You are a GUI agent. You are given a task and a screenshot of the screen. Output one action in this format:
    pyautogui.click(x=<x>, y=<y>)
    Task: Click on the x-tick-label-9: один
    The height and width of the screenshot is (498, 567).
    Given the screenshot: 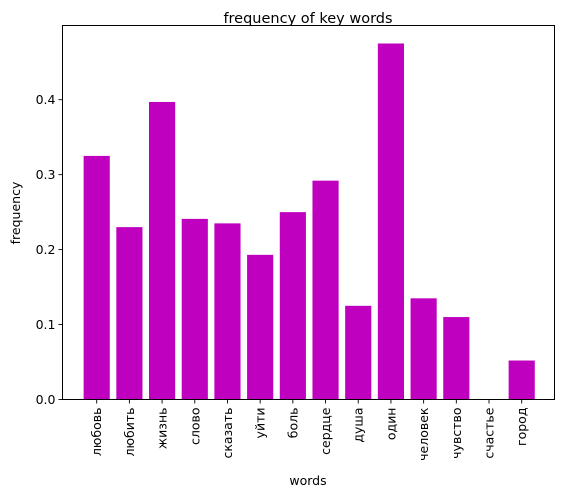 What is the action you would take?
    pyautogui.click(x=390, y=424)
    